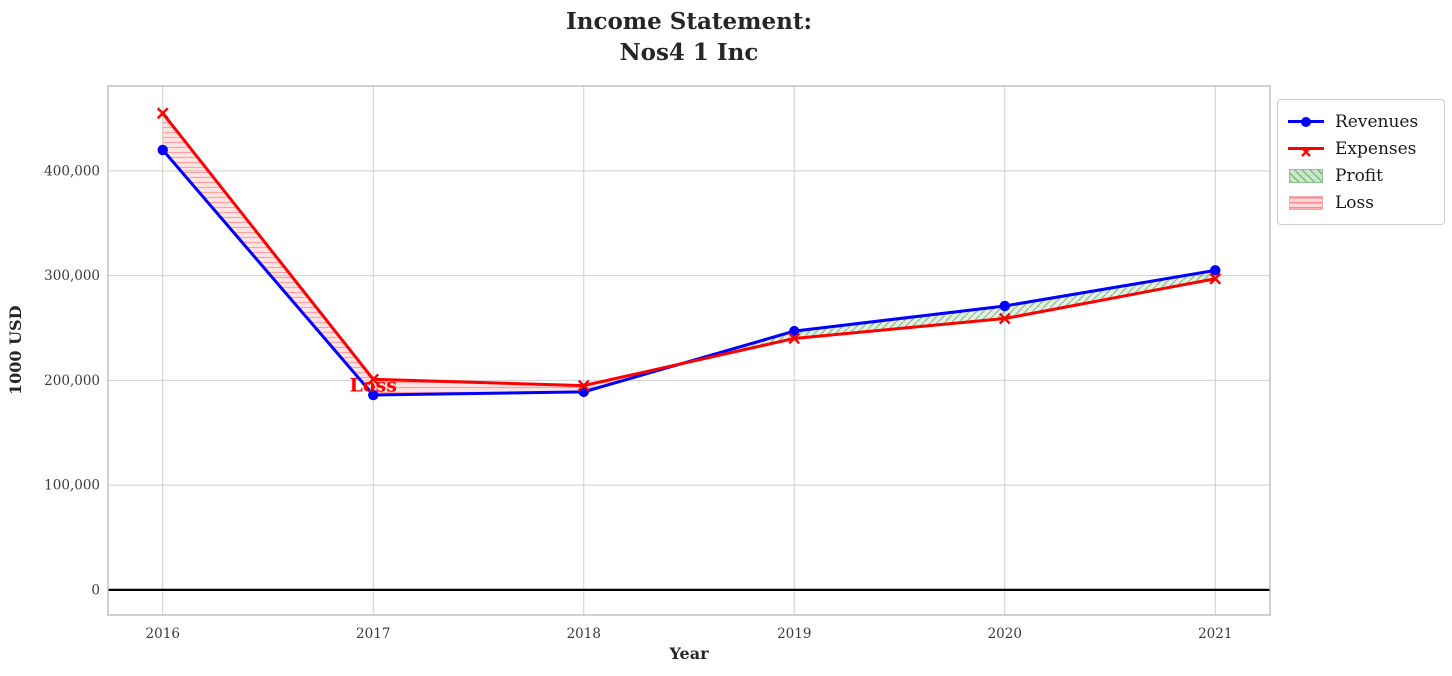 Image resolution: width=1452 pixels, height=676 pixels. What do you see at coordinates (1215, 634) in the screenshot?
I see `x-tick-label: 2021` at bounding box center [1215, 634].